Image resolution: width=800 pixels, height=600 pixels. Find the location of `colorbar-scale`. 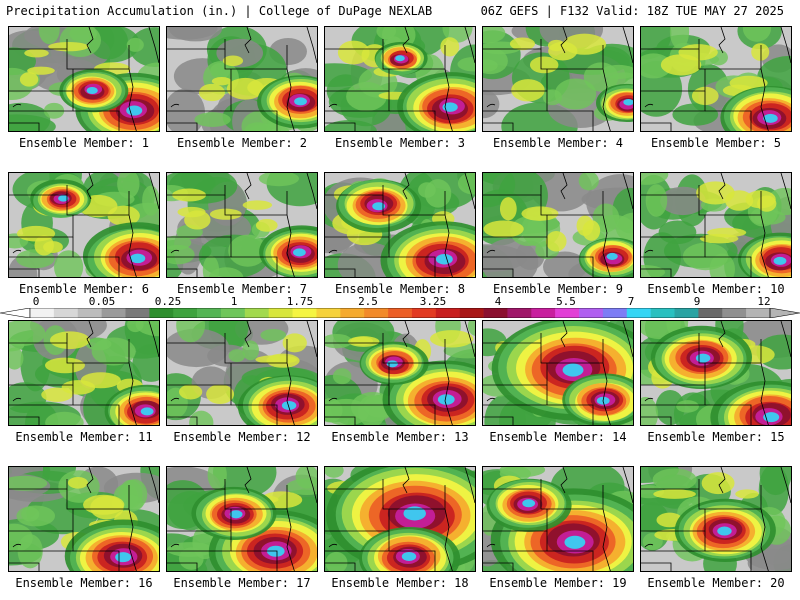

colorbar-scale is located at coordinates (400, 313).